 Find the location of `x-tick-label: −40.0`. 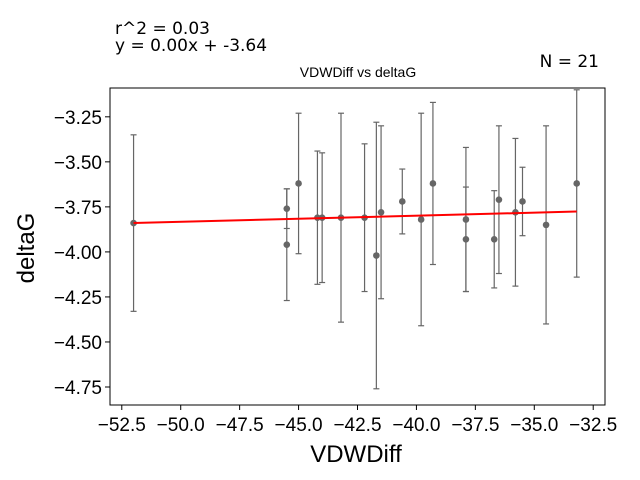

x-tick-label: −40.0 is located at coordinates (416, 425).